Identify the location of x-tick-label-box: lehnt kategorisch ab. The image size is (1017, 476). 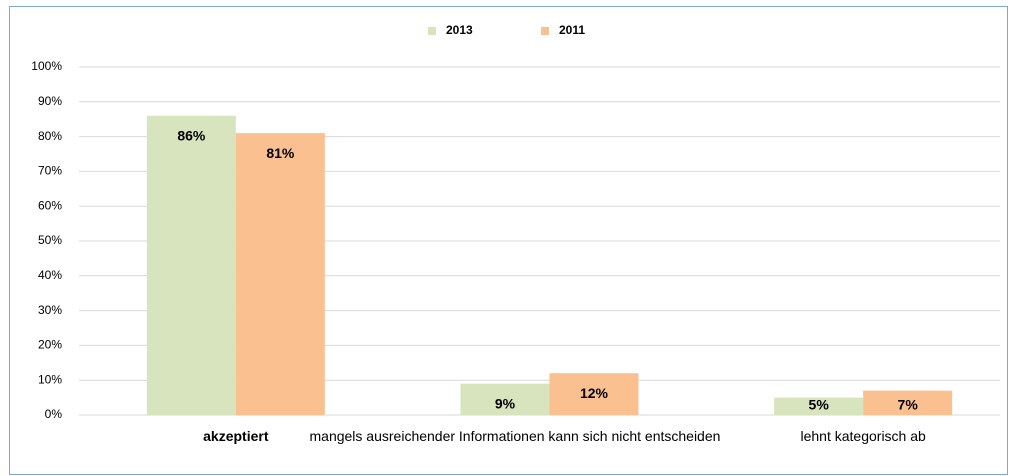
(863, 436).